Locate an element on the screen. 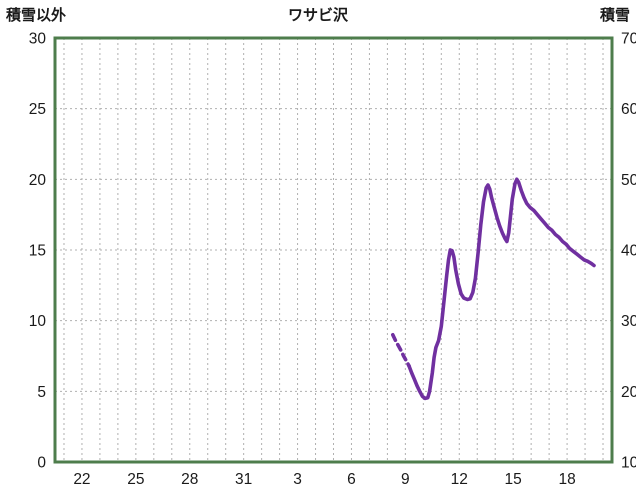  svg-text: 6 is located at coordinates (351, 479).